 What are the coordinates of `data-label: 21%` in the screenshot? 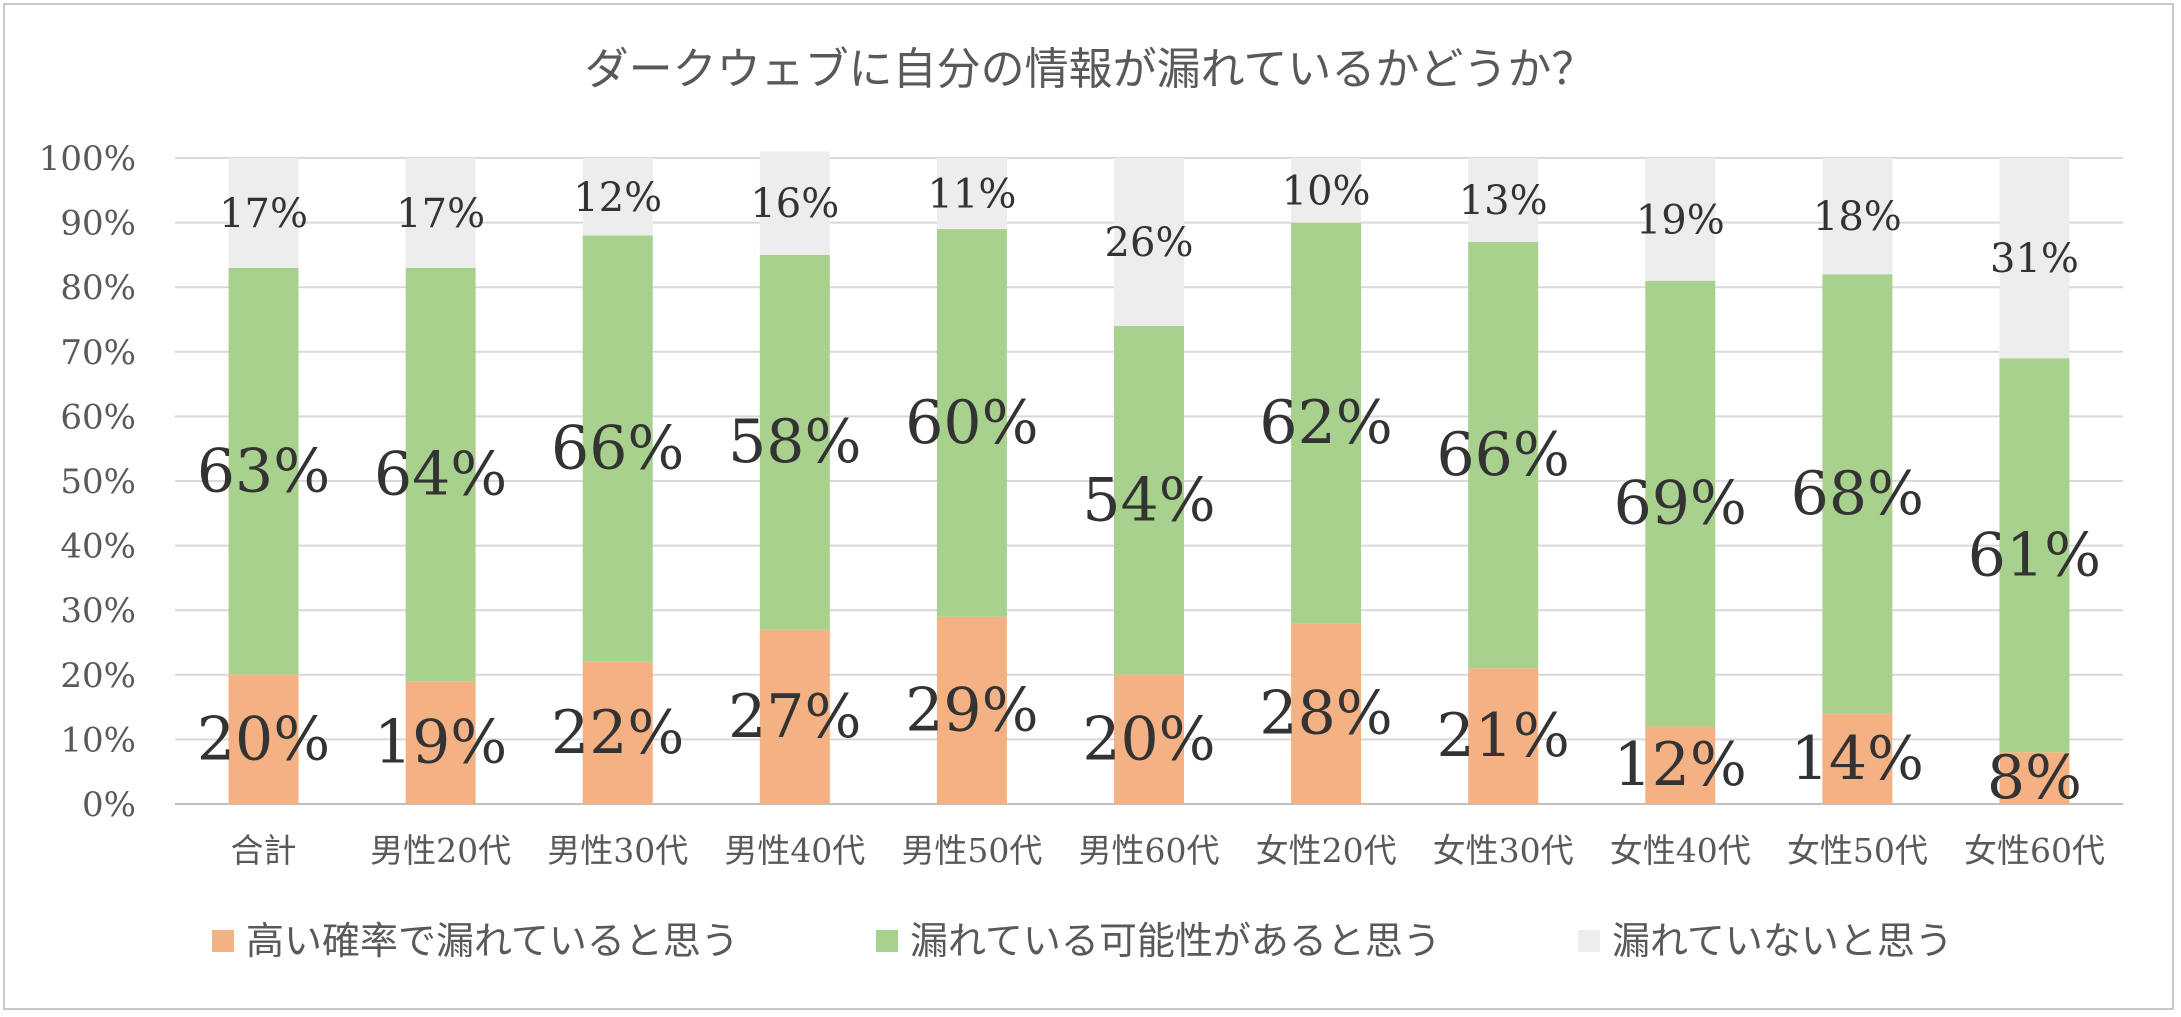 It's located at (1503, 736).